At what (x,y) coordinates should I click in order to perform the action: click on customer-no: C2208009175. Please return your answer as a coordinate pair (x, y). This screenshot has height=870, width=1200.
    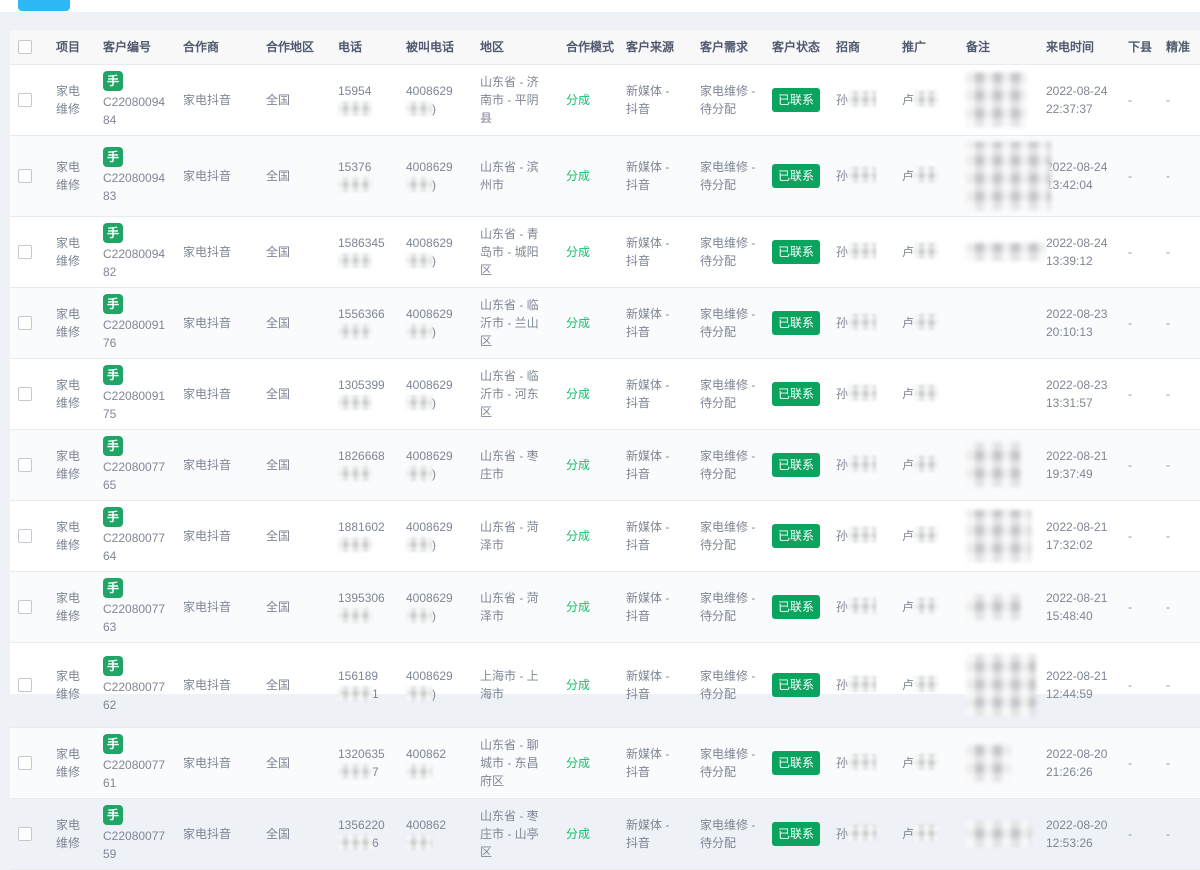
    Looking at the image, I should click on (134, 404).